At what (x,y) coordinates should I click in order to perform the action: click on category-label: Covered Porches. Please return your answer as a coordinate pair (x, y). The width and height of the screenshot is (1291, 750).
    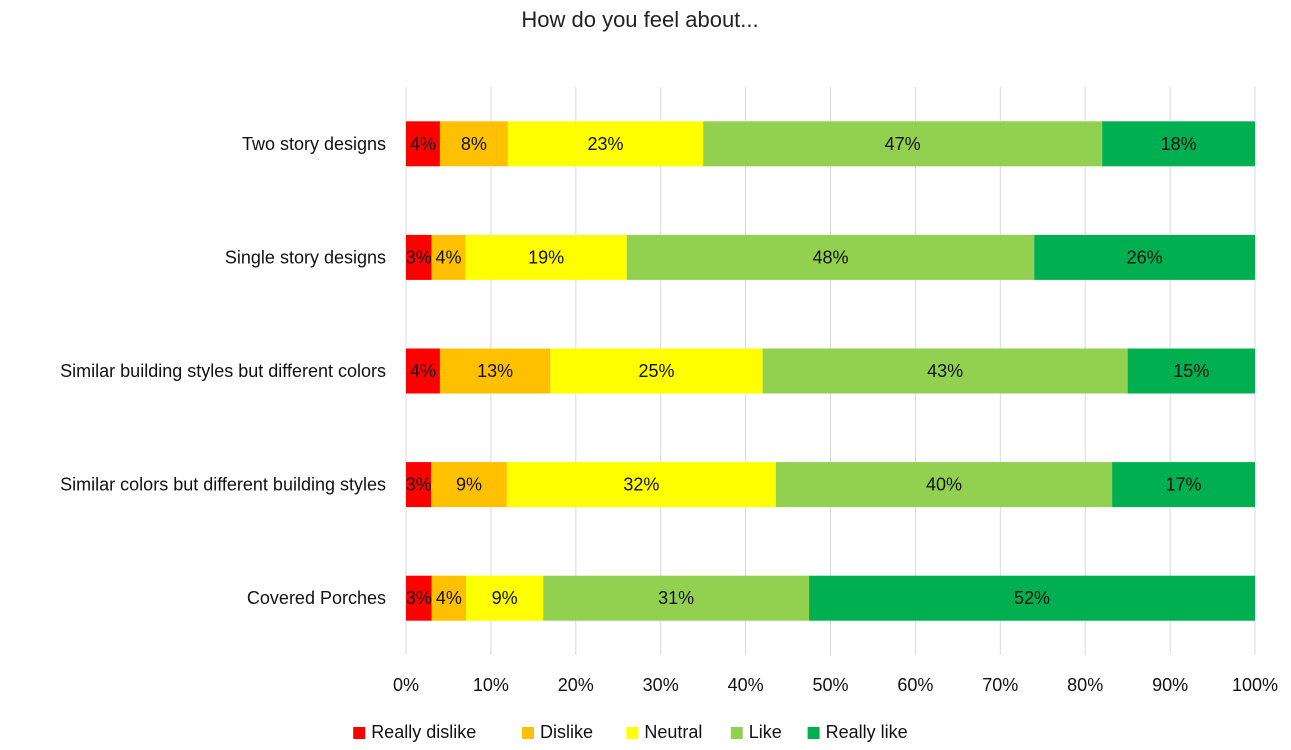
    Looking at the image, I should click on (316, 598).